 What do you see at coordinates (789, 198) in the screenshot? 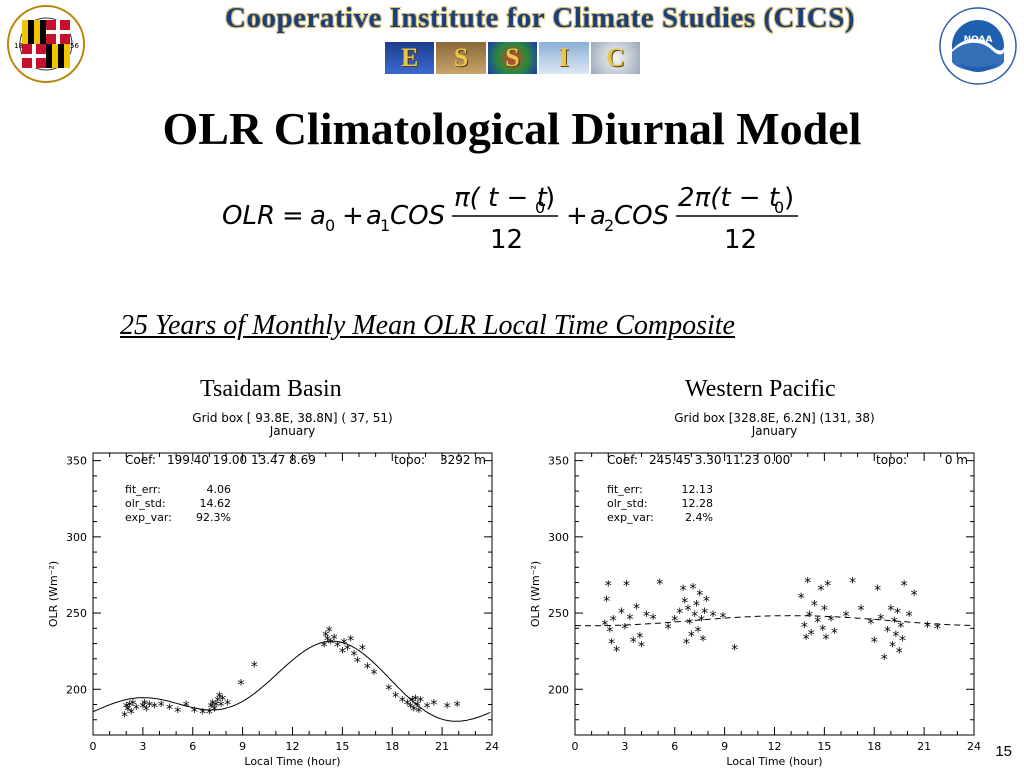
I see `eq-num-2-close: )` at bounding box center [789, 198].